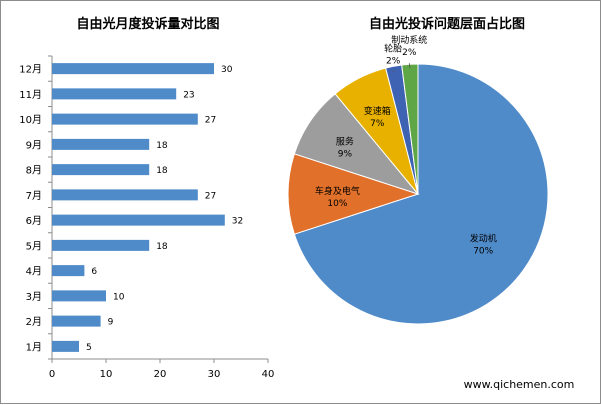 This screenshot has width=601, height=405. Describe the element at coordinates (34, 272) in the screenshot. I see `category-label: 4月` at that location.